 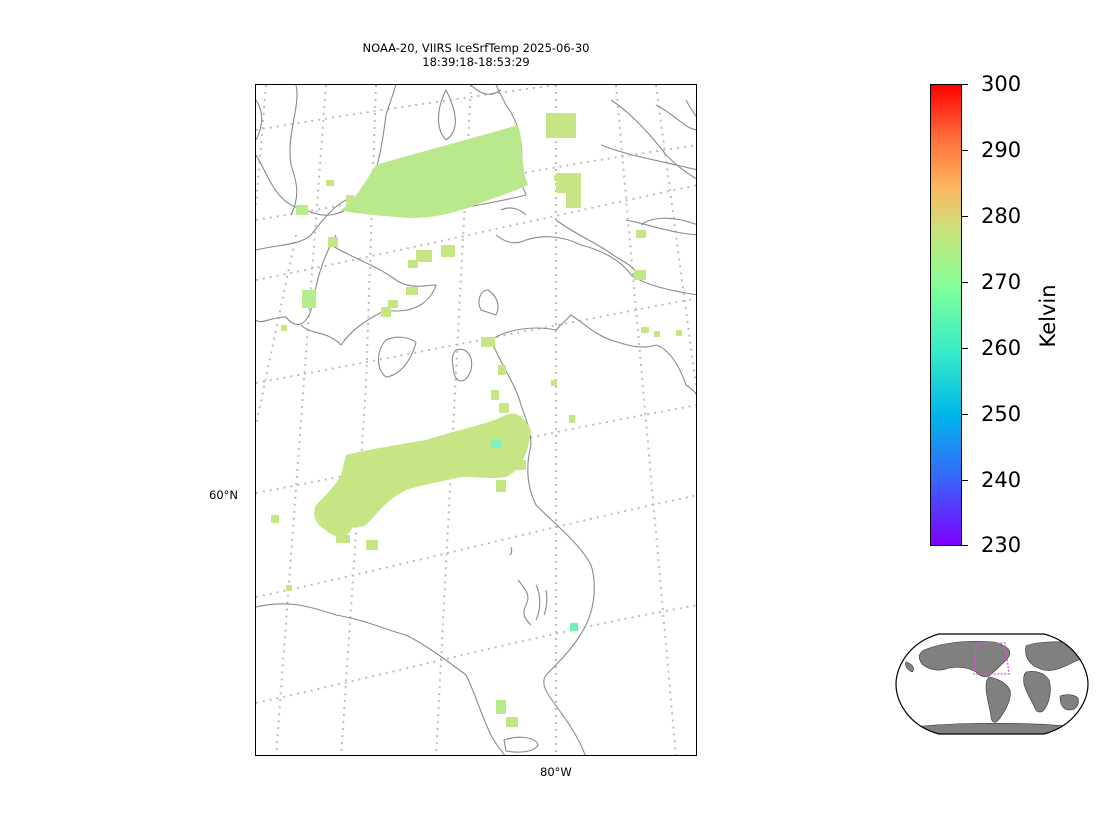 What do you see at coordinates (991, 658) in the screenshot?
I see `overview-region-box` at bounding box center [991, 658].